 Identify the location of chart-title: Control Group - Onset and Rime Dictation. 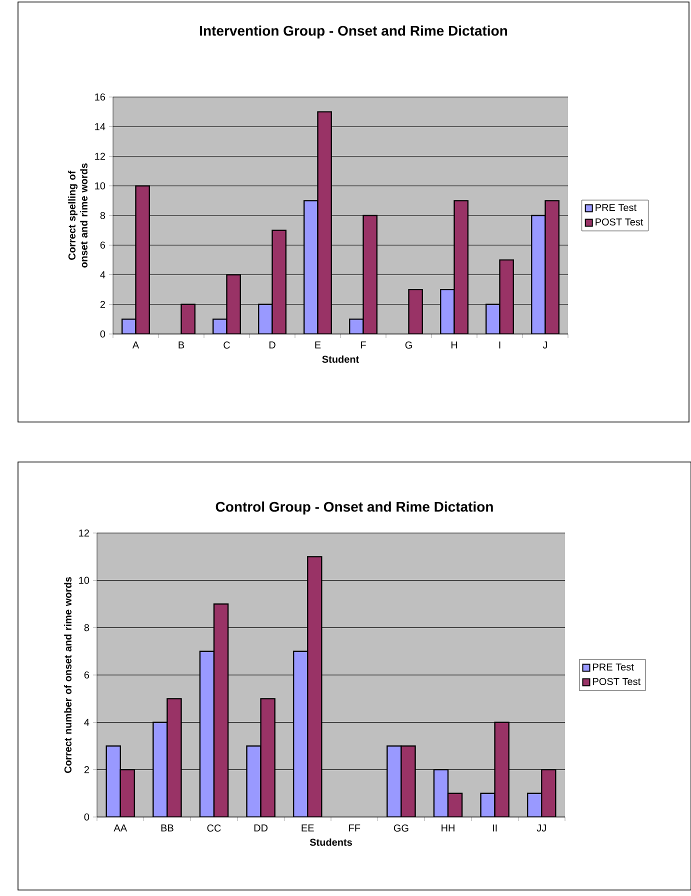
(354, 508).